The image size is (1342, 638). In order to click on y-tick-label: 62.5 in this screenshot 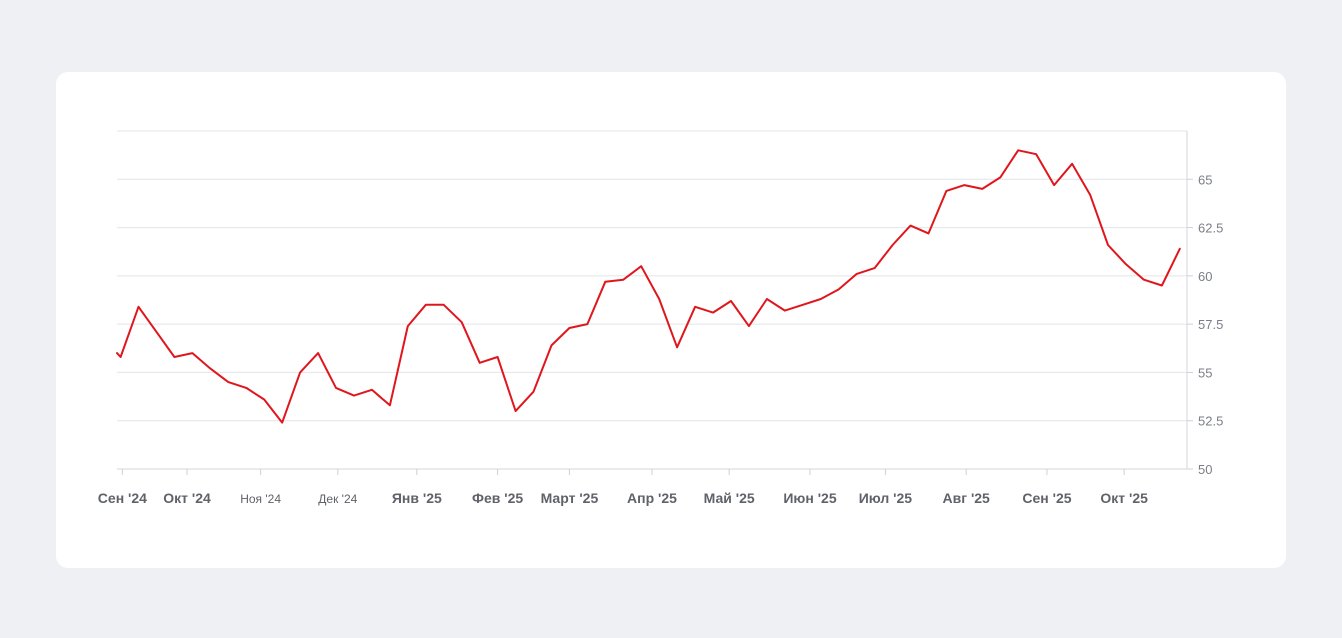, I will do `click(1210, 228)`.